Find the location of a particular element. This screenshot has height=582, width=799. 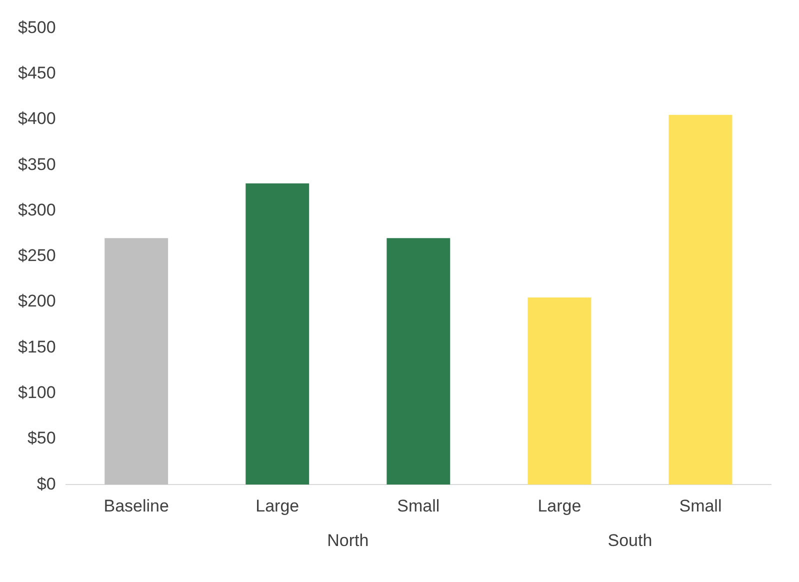

y-tick-label: $150 is located at coordinates (37, 346).